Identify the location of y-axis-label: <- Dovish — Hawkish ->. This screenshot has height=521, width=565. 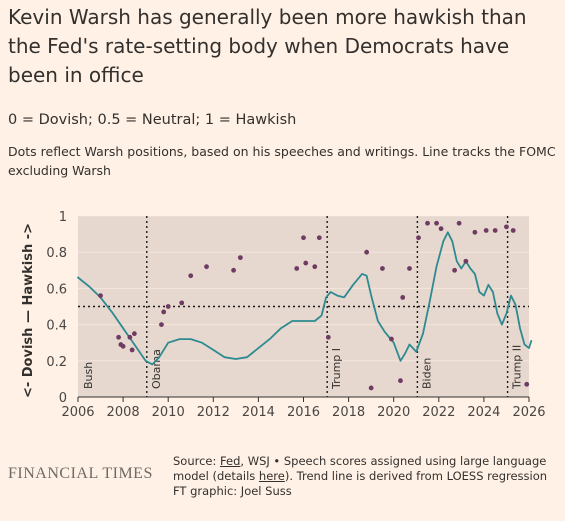
(28, 310).